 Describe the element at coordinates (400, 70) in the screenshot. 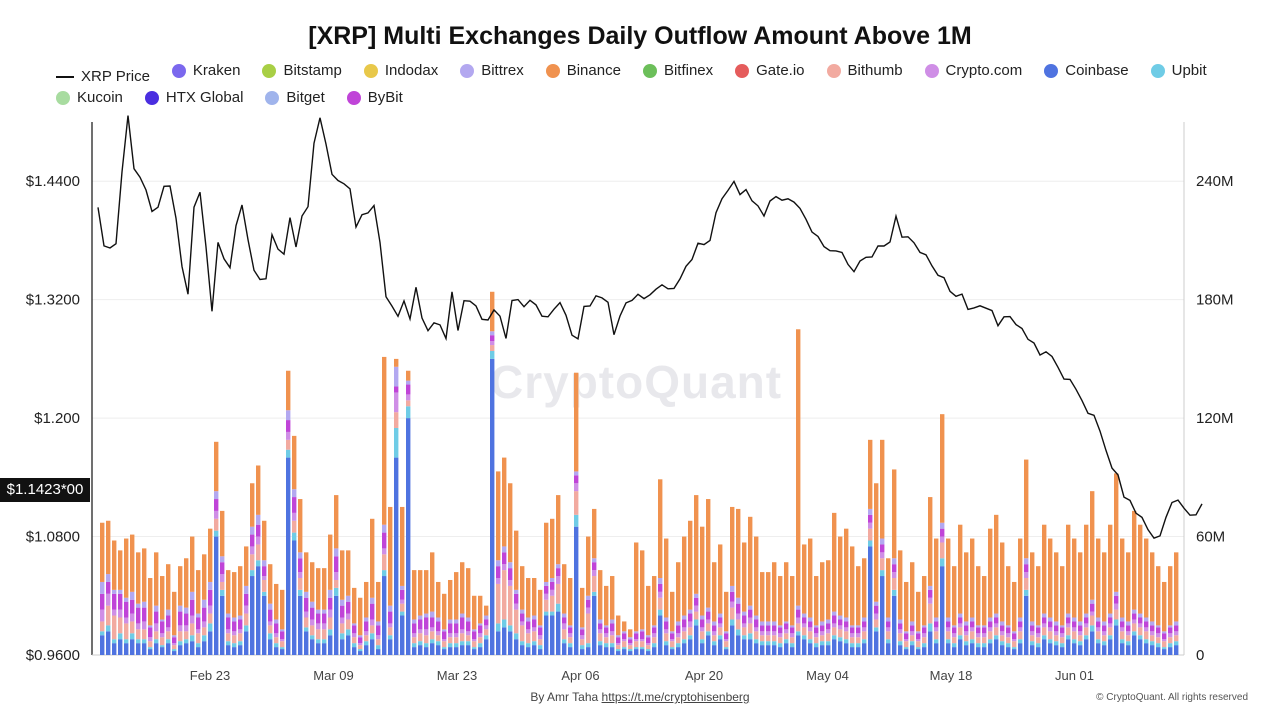

I see `legend-item-indodax: Indodax` at that location.